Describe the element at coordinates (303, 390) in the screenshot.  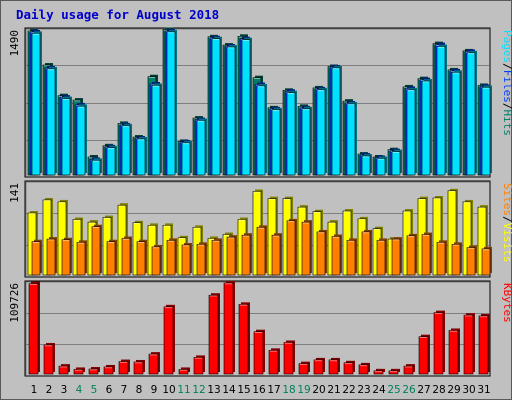
I see `x-tick-label: 19` at that location.